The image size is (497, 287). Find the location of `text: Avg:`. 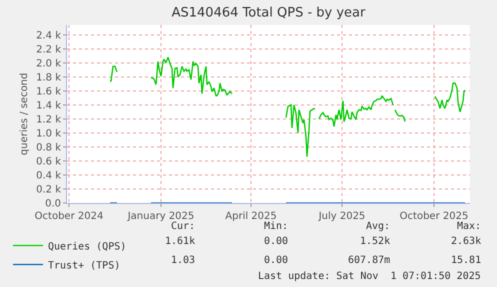

text: Avg: is located at coordinates (378, 226).